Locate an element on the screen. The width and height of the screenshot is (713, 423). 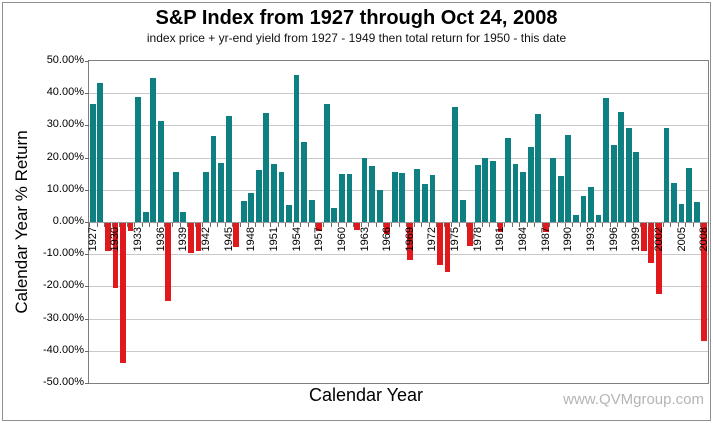
bar-1928 is located at coordinates (100, 152).